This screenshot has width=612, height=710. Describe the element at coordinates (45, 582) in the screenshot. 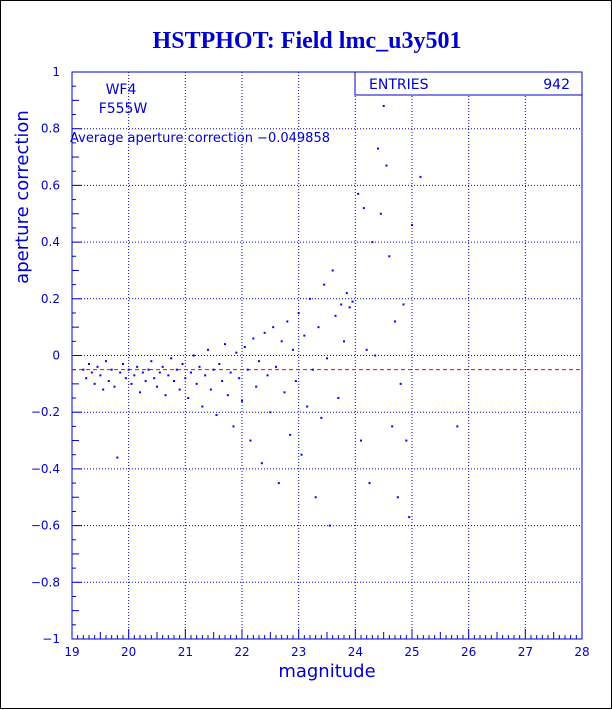

I see `y-tick-label: −0.8` at that location.